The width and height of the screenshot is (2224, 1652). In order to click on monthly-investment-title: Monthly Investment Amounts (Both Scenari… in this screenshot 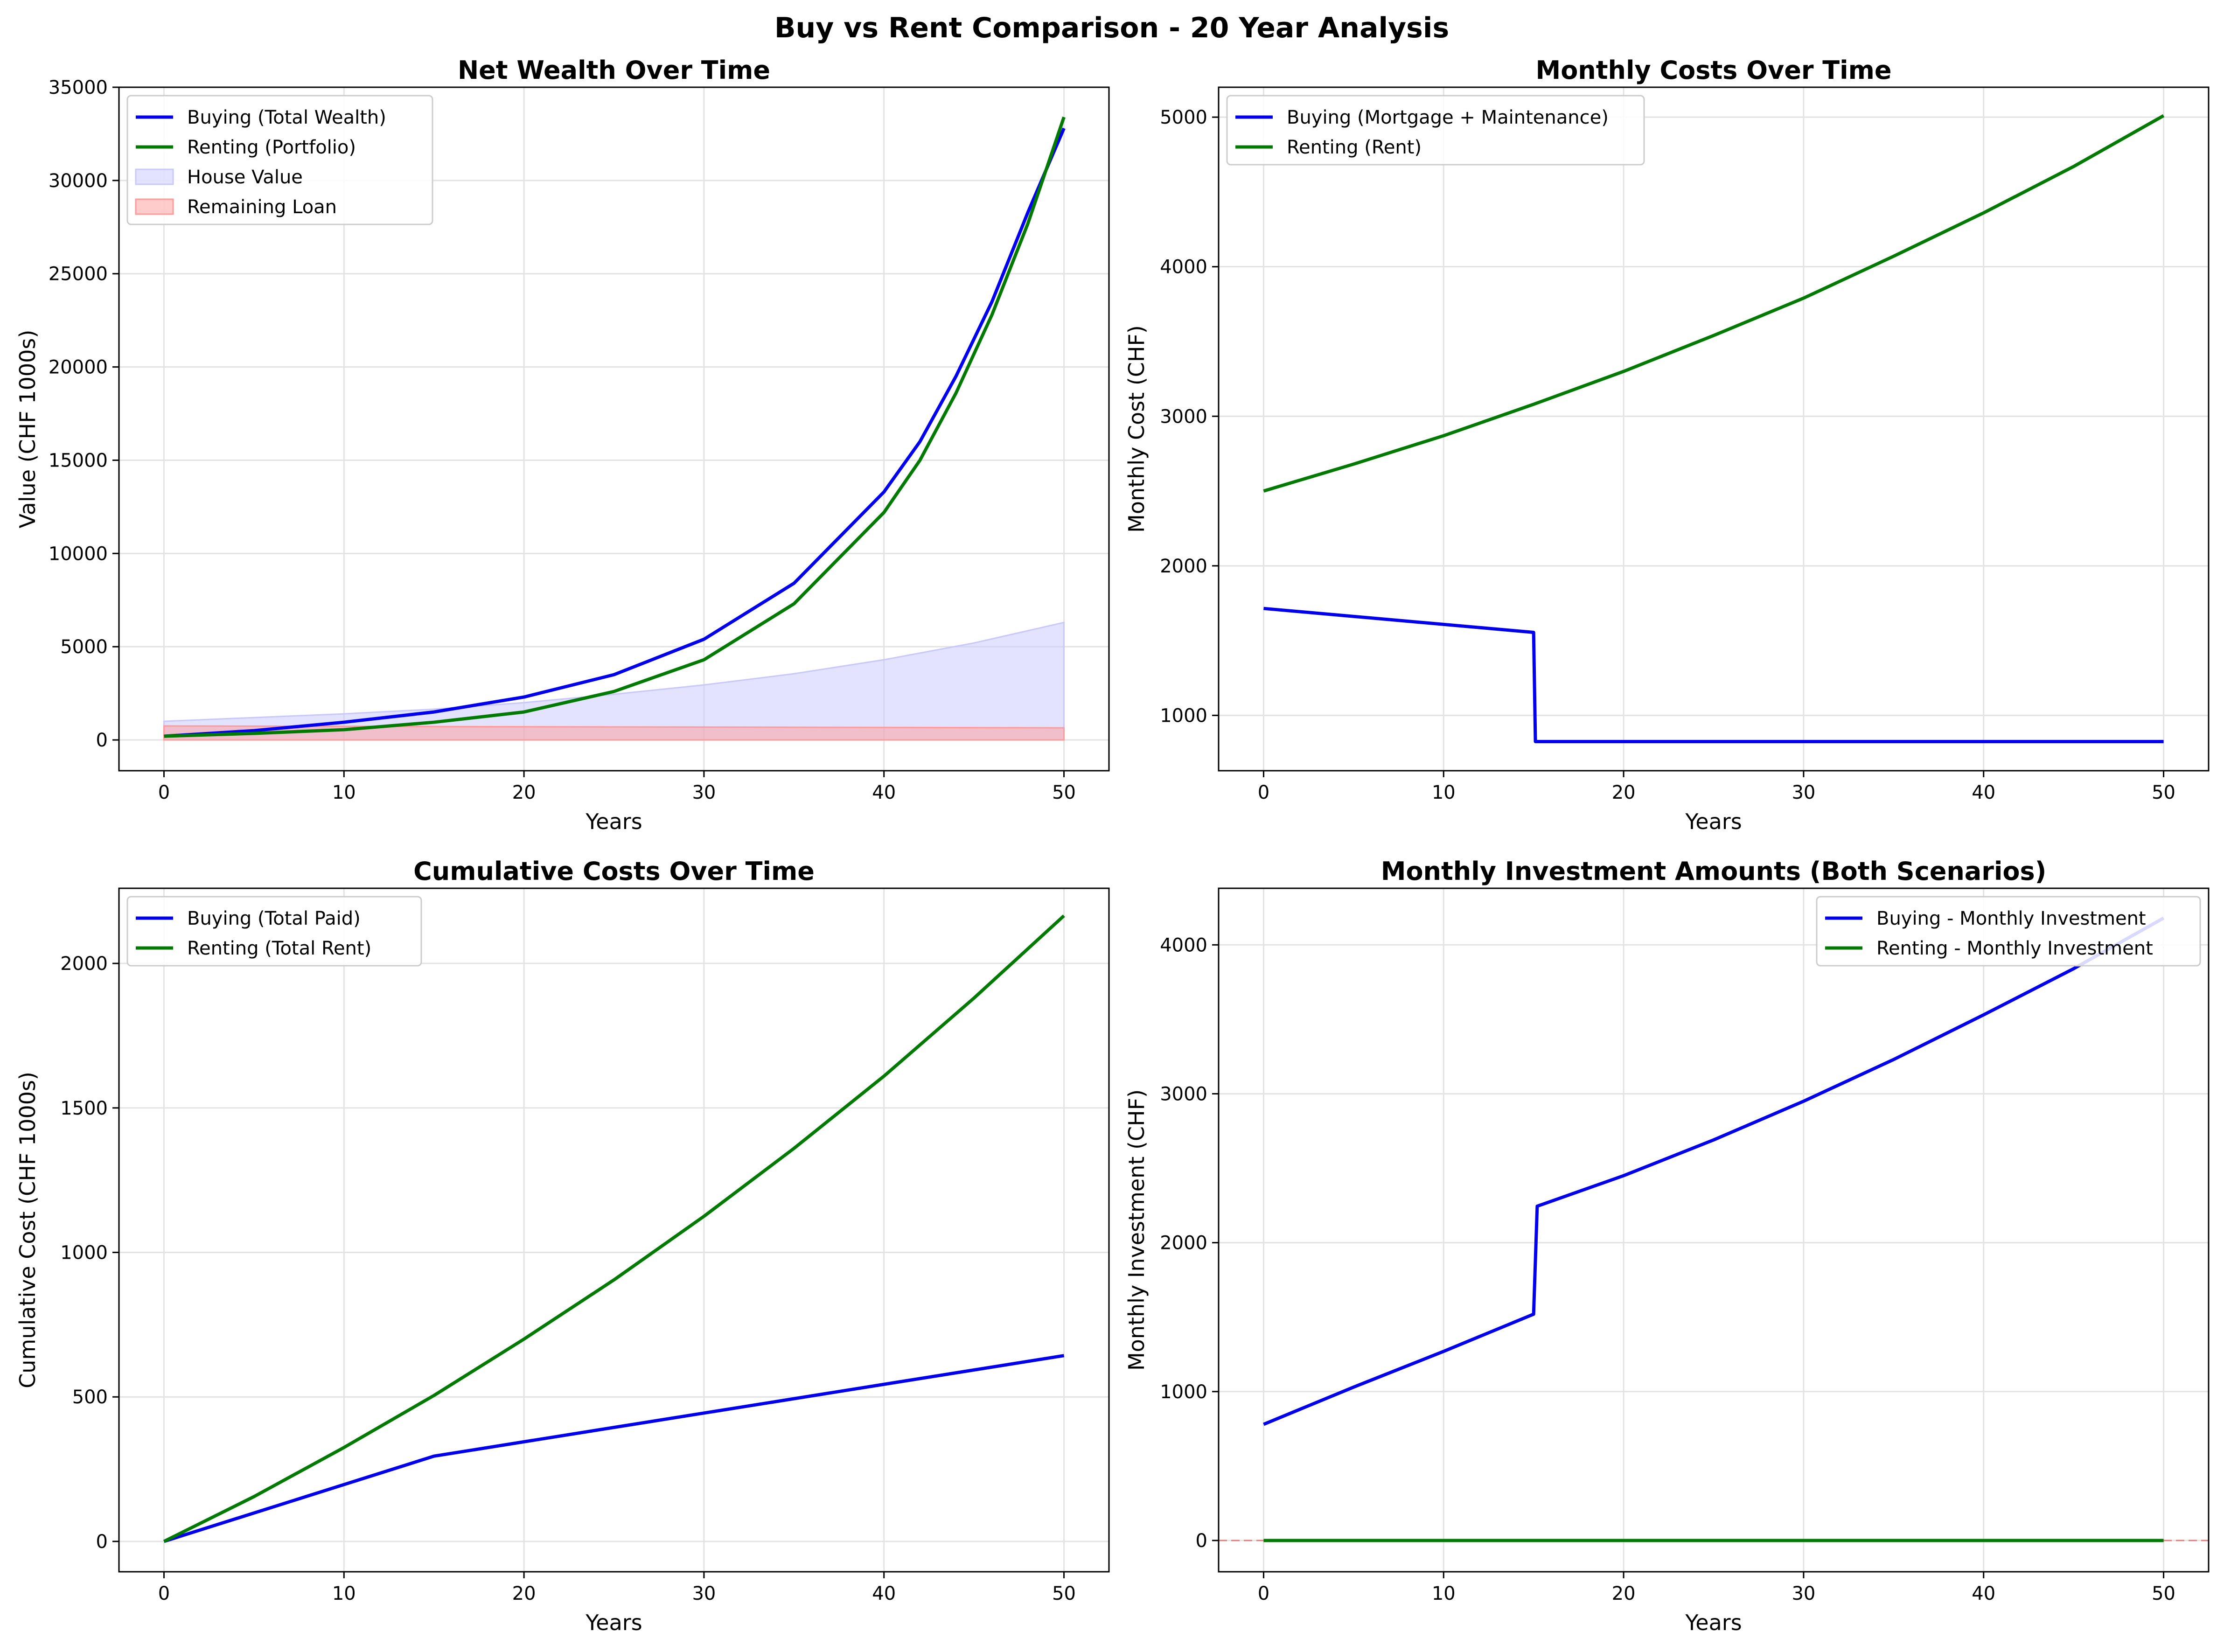, I will do `click(1714, 872)`.